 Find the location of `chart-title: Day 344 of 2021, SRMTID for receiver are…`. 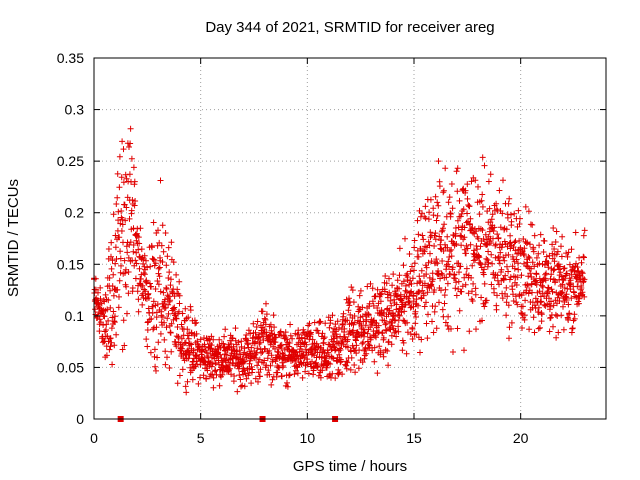

chart-title: Day 344 of 2021, SRMTID for receiver are… is located at coordinates (349, 27).